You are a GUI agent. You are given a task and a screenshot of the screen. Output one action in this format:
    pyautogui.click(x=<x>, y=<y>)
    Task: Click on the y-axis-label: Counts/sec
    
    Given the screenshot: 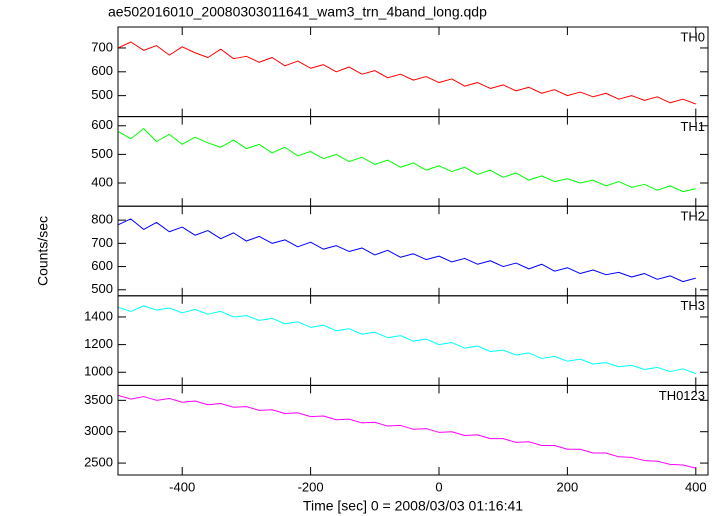 What is the action you would take?
    pyautogui.click(x=43, y=251)
    